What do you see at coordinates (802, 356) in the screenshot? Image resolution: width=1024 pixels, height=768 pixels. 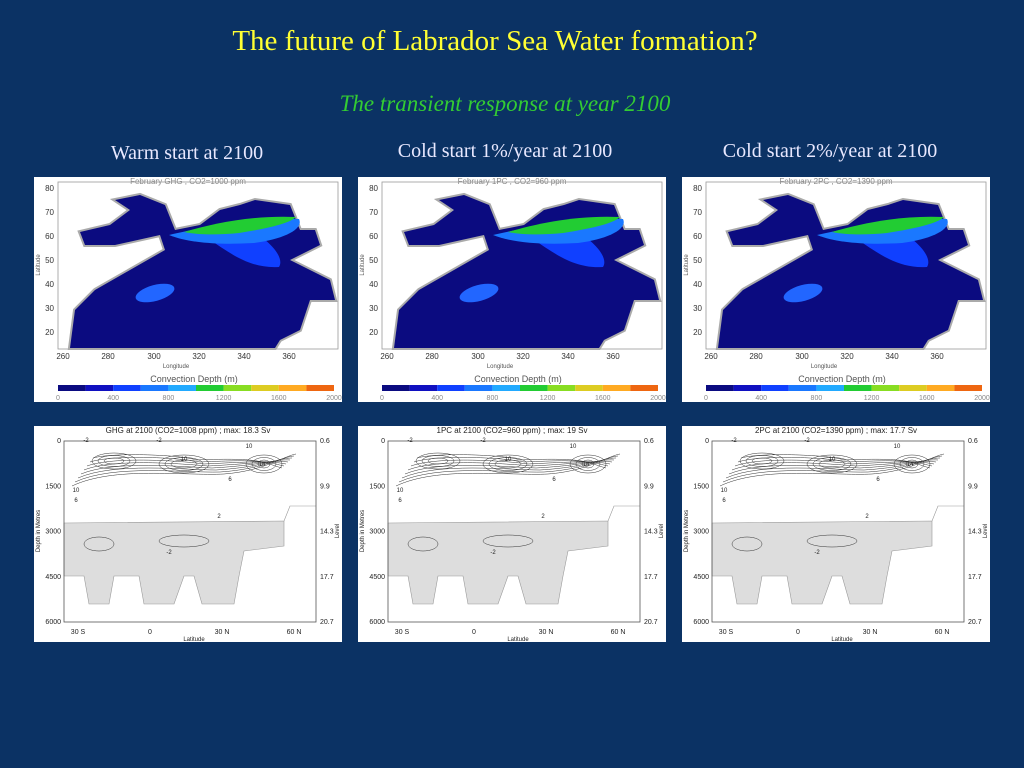 I see `map-x-tick-label: 300` at bounding box center [802, 356].